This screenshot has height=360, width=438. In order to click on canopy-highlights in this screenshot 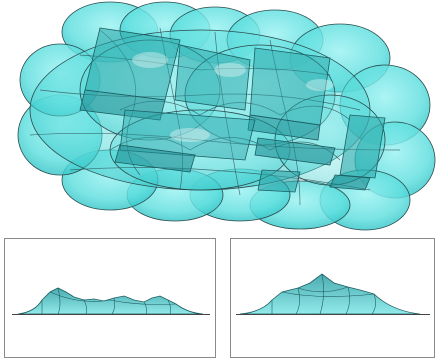, I will do `click(233, 97)`.